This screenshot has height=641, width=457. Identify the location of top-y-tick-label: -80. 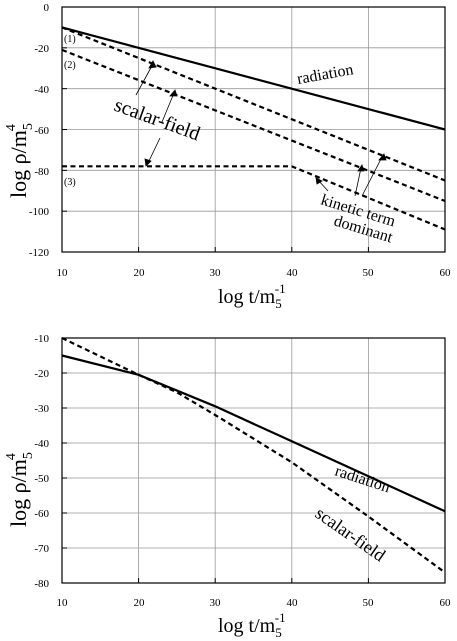
(41, 172).